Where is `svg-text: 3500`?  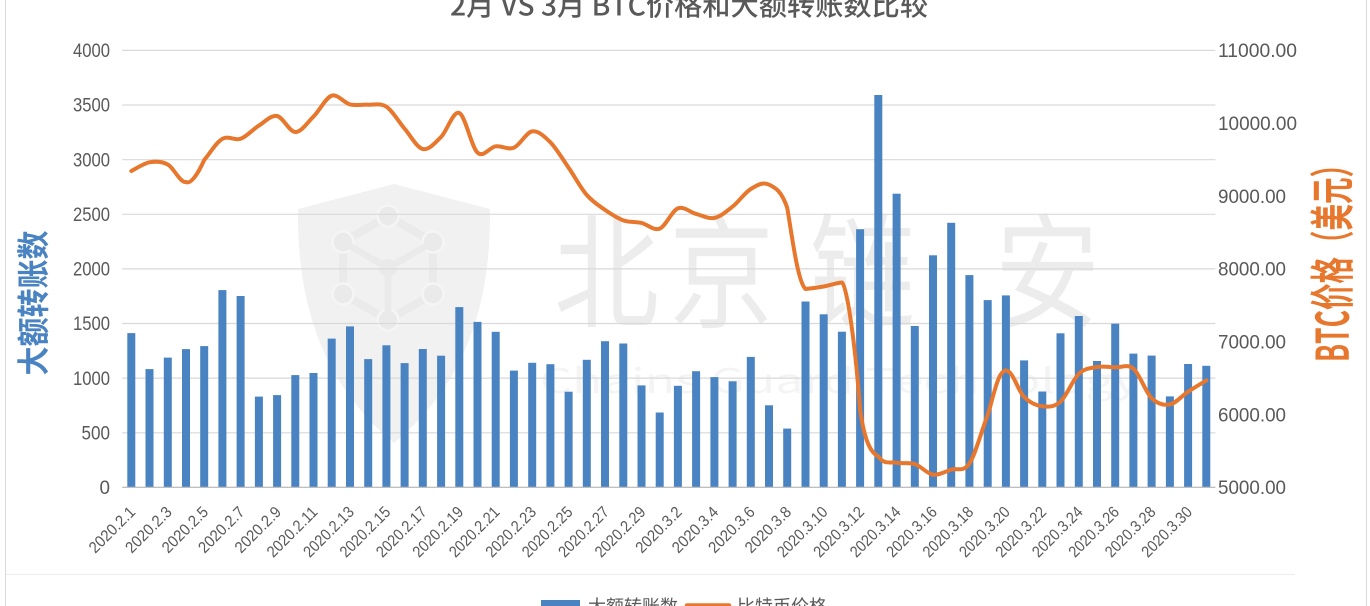
svg-text: 3500 is located at coordinates (91, 106).